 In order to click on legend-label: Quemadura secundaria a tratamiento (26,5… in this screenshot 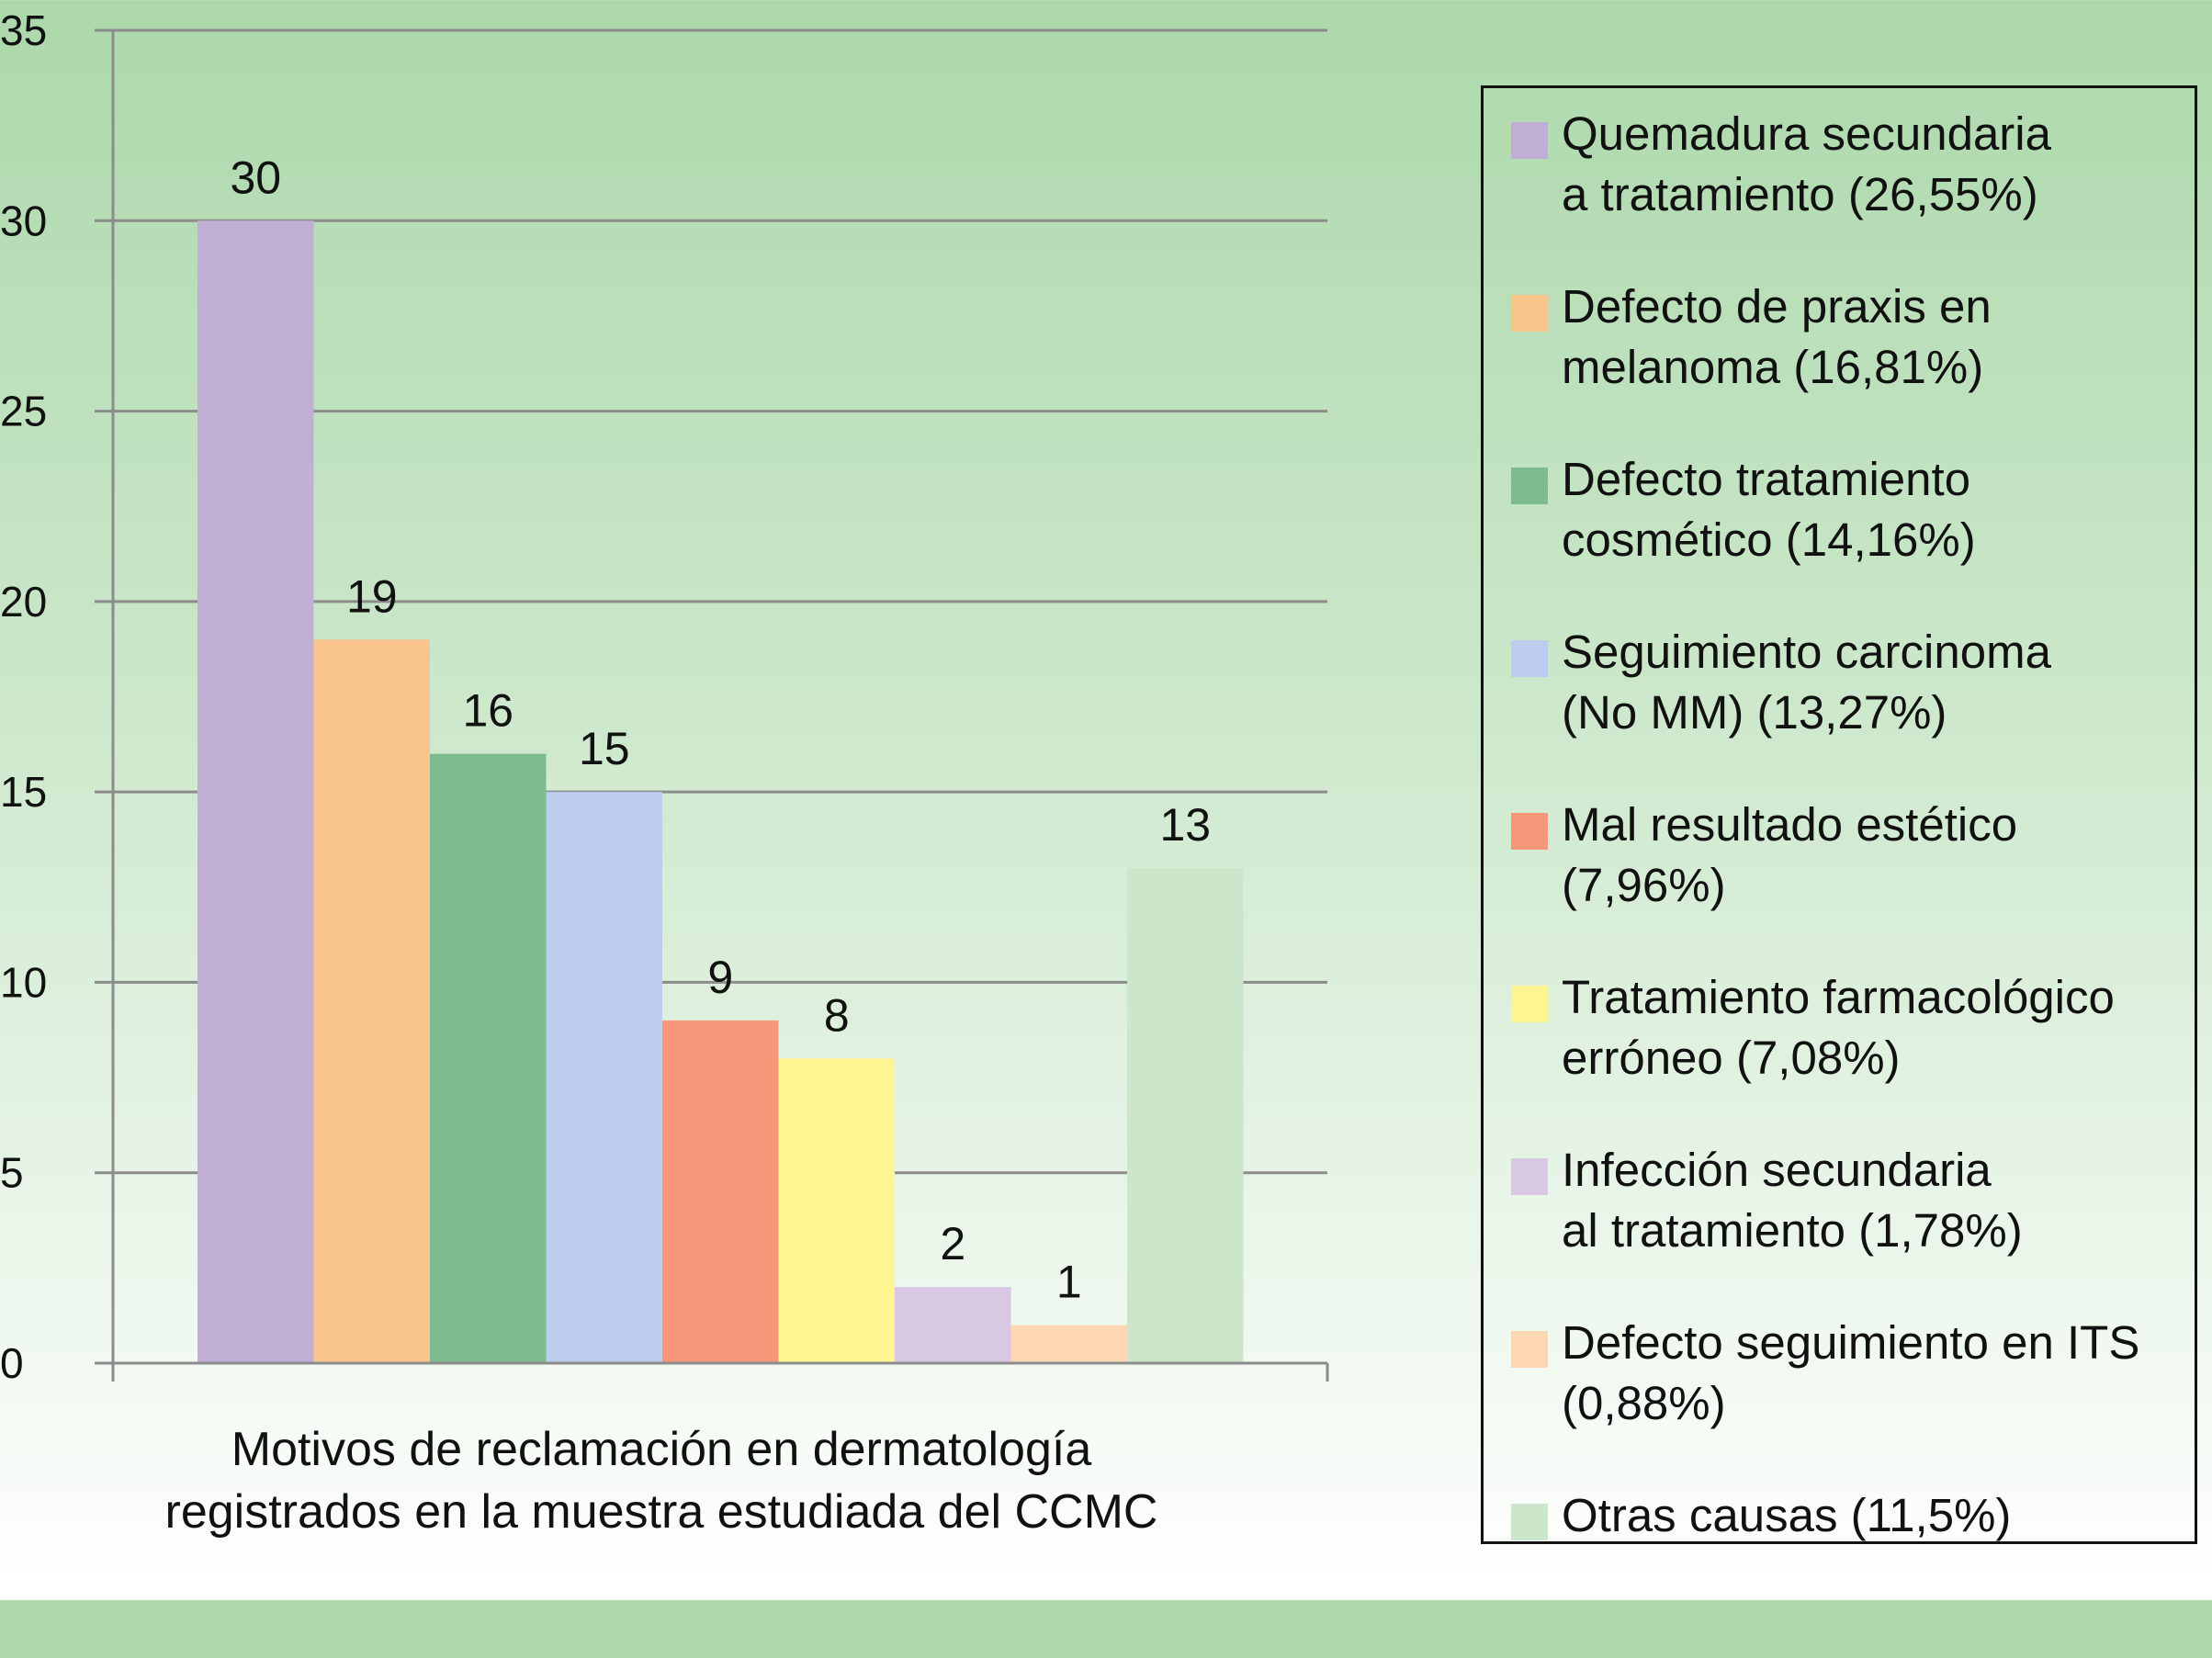, I will do `click(1806, 164)`.